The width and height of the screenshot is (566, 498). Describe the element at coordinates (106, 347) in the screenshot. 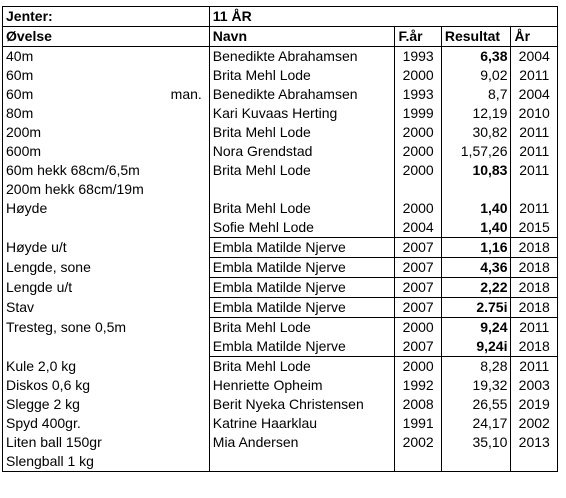

I see `cell-ovelse` at that location.